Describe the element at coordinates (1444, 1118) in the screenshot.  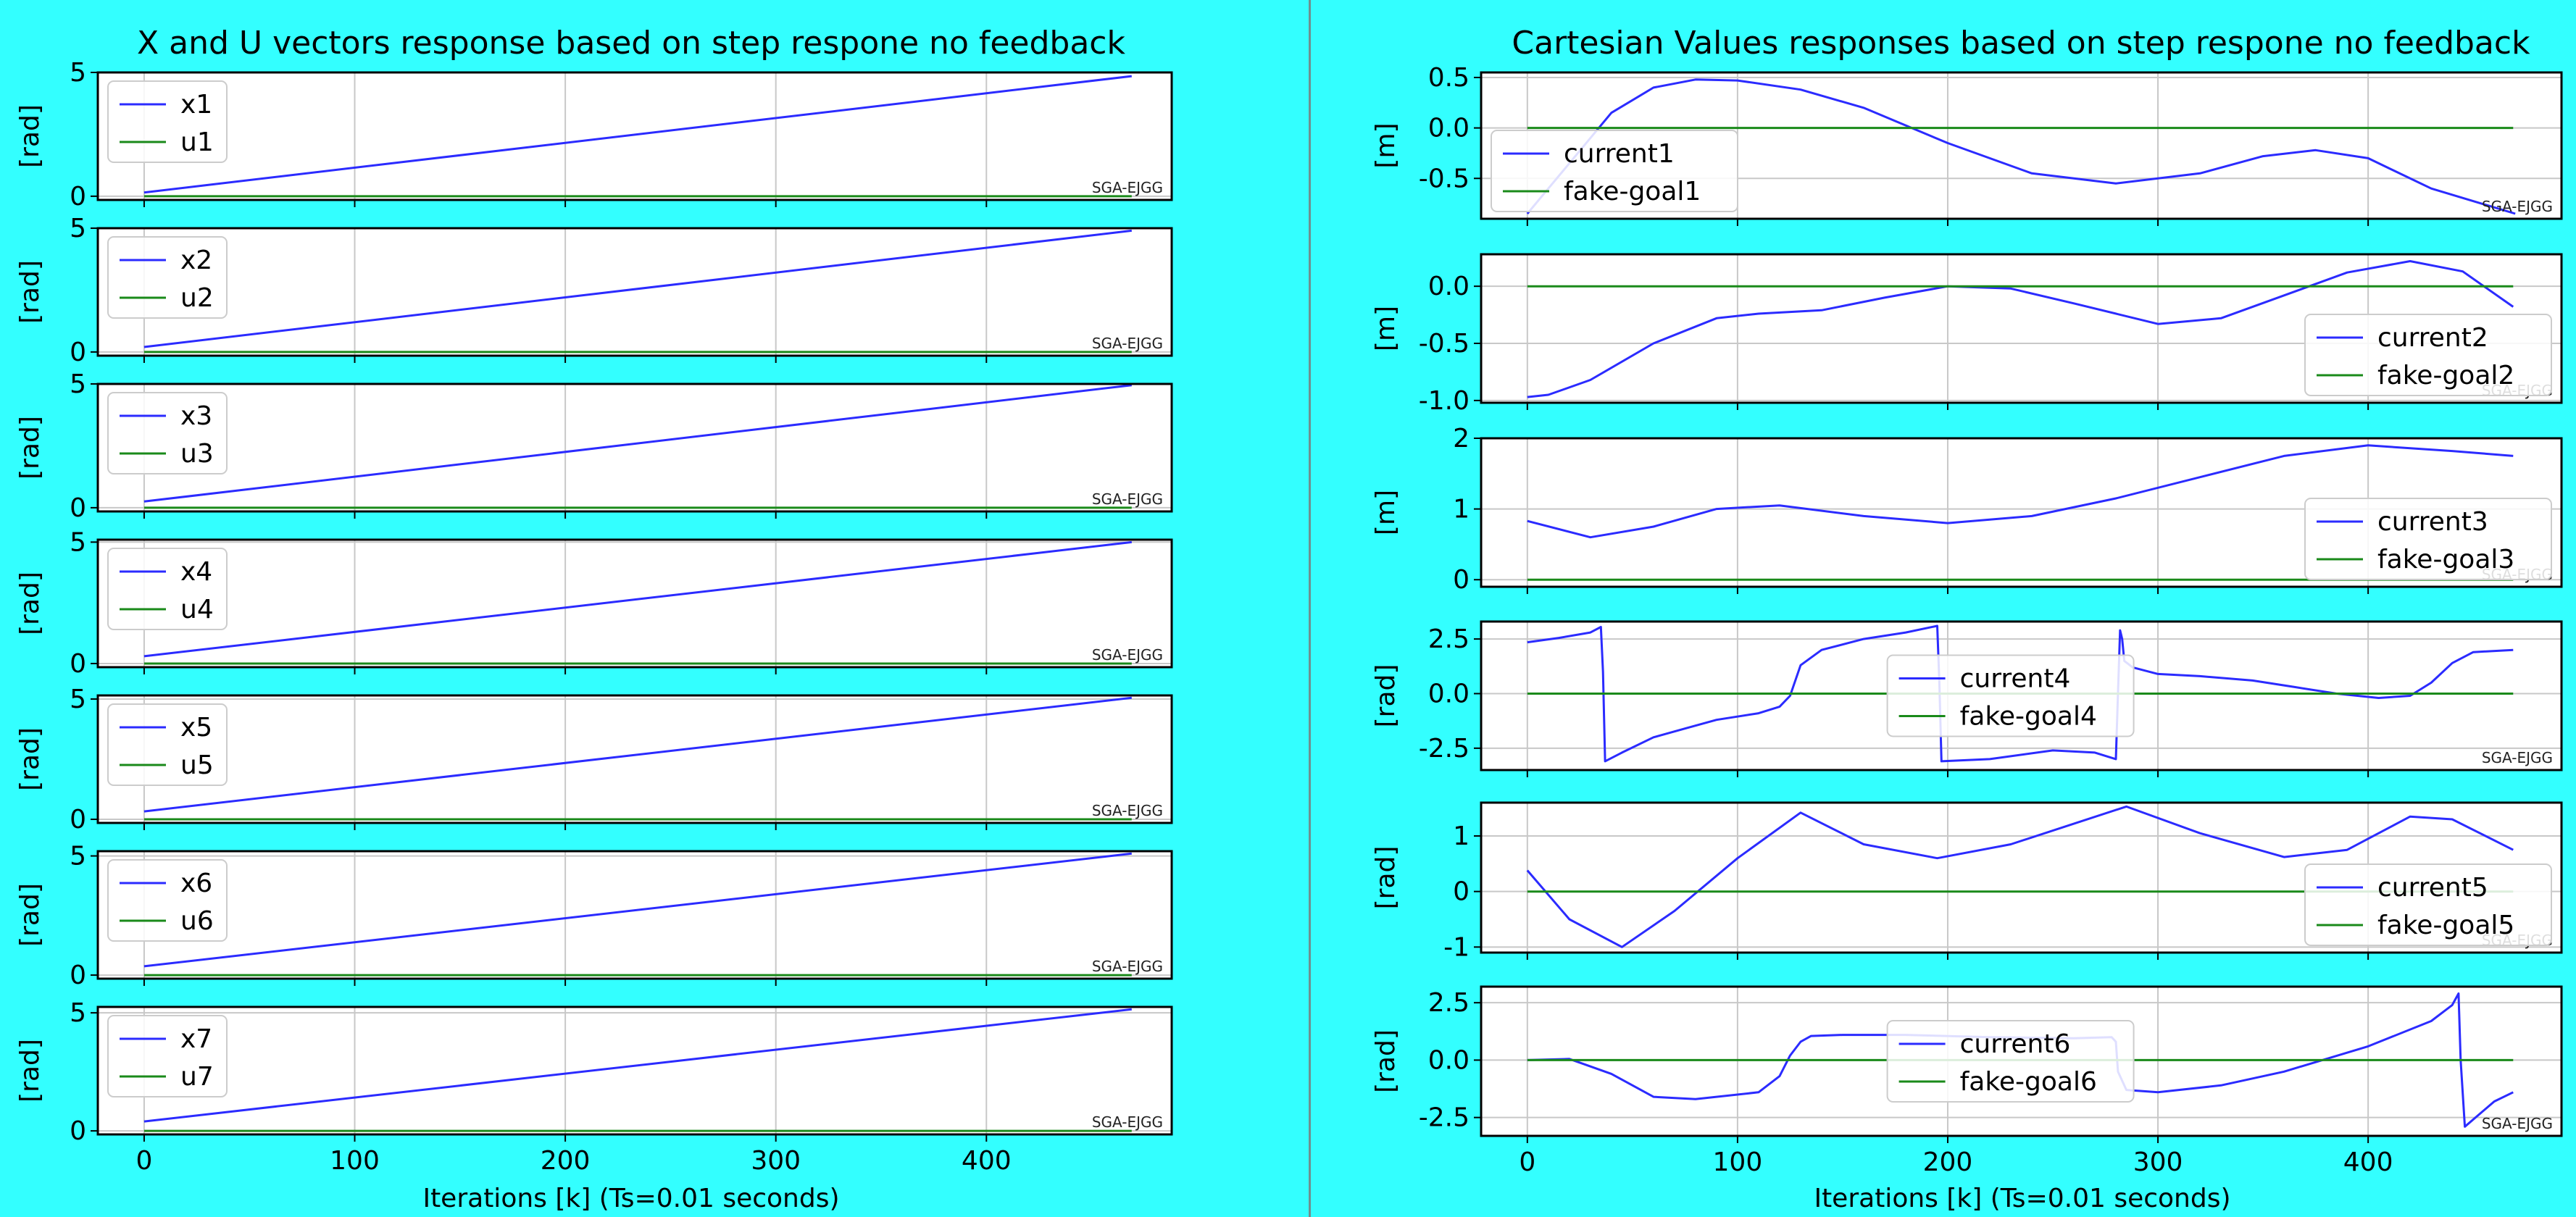
I see `y-tick-label: -2.5` at that location.